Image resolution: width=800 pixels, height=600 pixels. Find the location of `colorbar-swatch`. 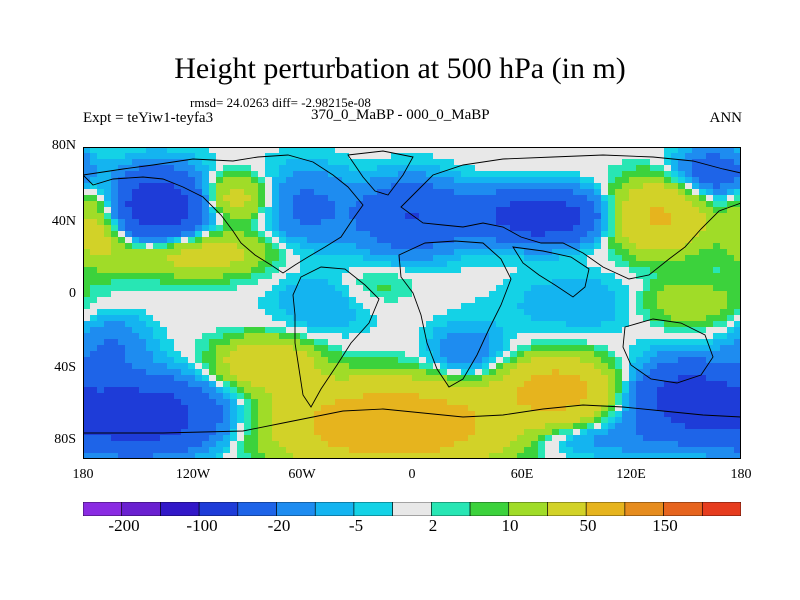

colorbar-swatch is located at coordinates (218, 509).